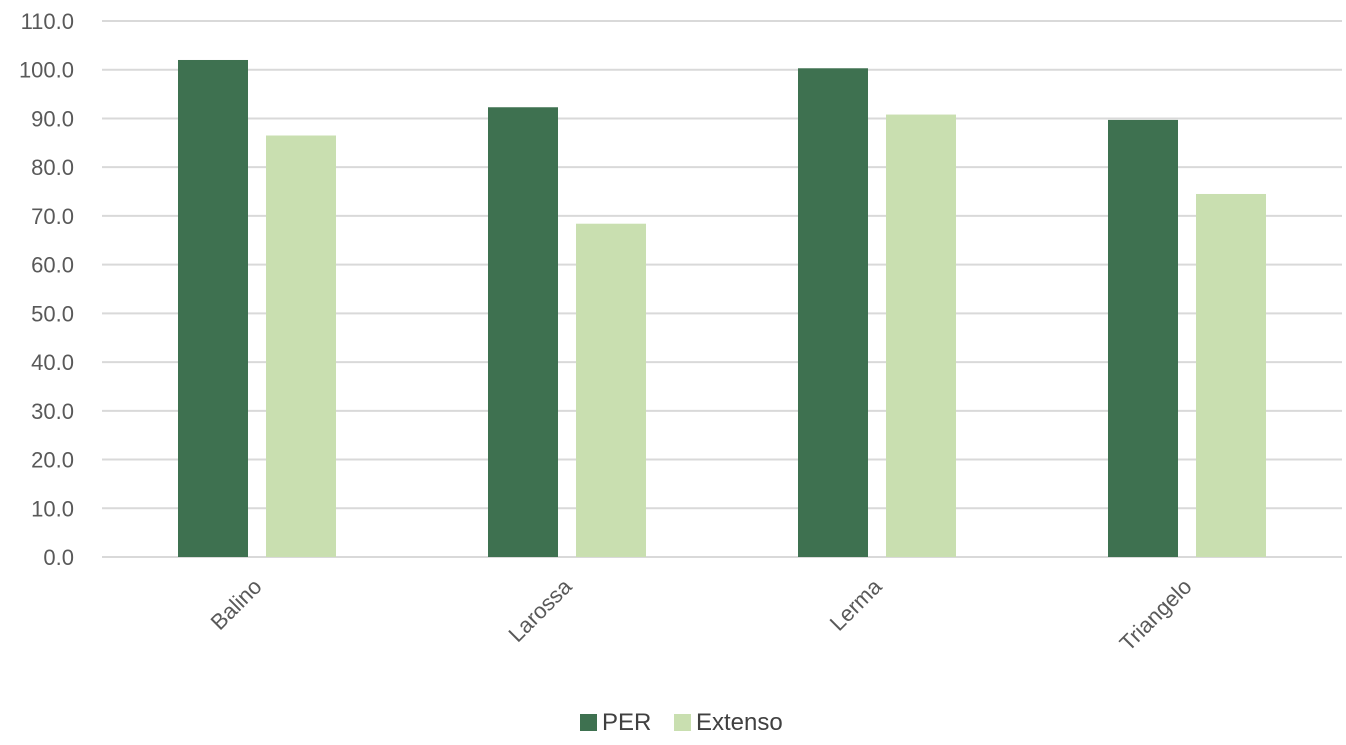 The height and width of the screenshot is (745, 1346). Describe the element at coordinates (52, 118) in the screenshot. I see `y-tick-label: 90.0` at that location.